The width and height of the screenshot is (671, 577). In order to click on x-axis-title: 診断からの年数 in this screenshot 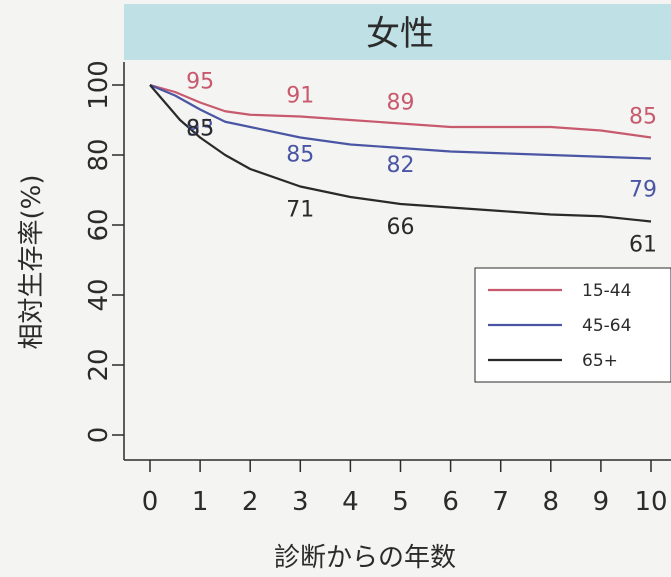, I will do `click(365, 558)`.